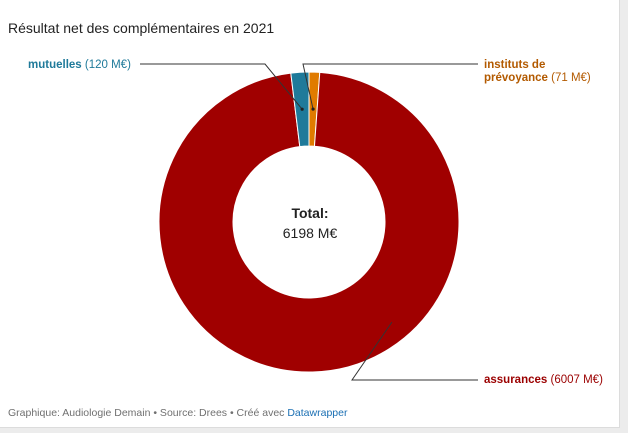  I want to click on total-value: 6198 M€, so click(310, 233).